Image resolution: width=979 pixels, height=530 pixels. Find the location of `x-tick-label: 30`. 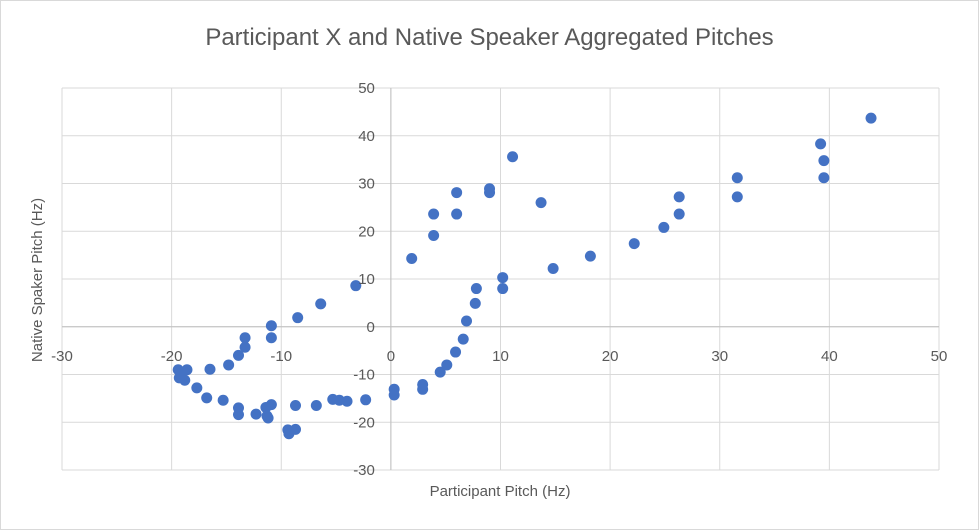

x-tick-label: 30 is located at coordinates (719, 356).